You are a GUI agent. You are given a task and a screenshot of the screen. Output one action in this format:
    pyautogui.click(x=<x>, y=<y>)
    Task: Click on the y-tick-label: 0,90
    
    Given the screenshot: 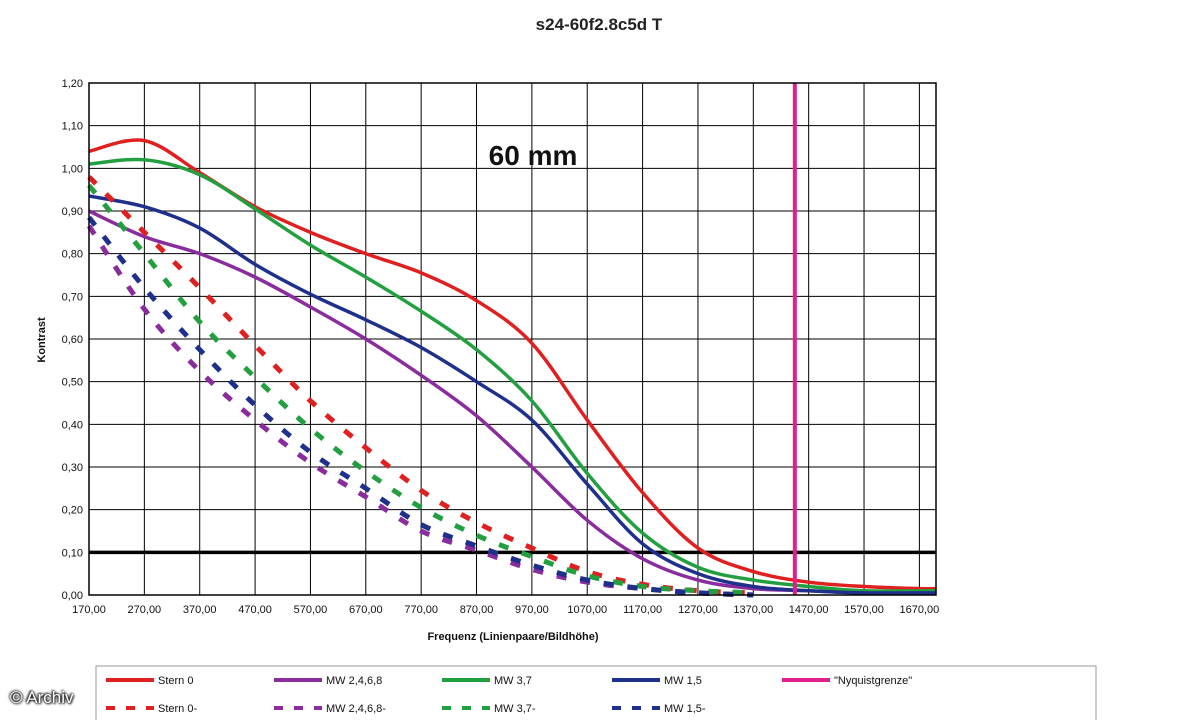 What is the action you would take?
    pyautogui.click(x=72, y=212)
    